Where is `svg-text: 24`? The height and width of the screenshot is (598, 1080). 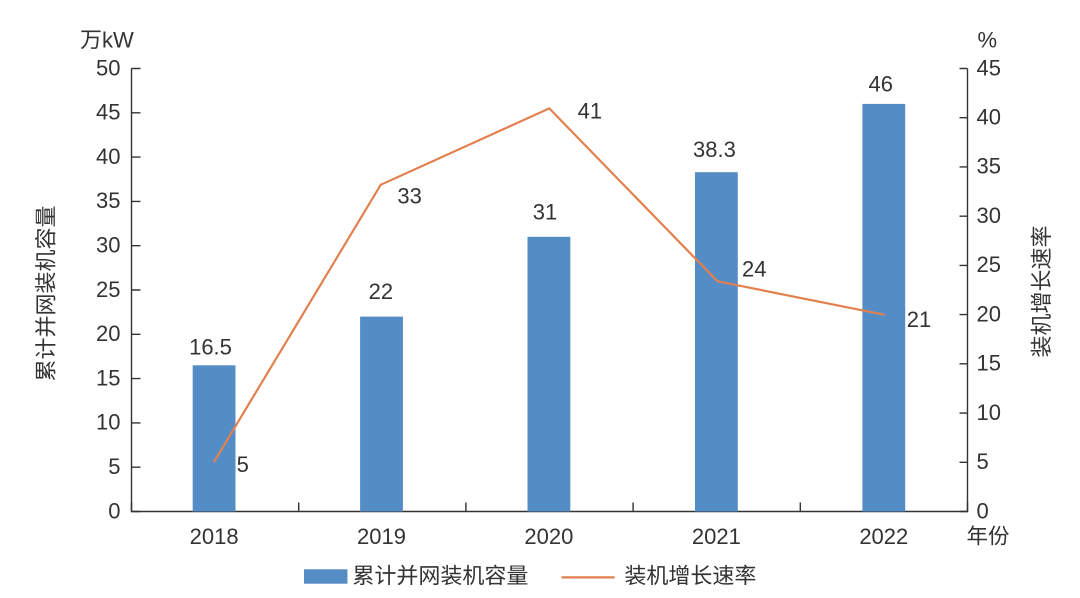
svg-text: 24 is located at coordinates (754, 269).